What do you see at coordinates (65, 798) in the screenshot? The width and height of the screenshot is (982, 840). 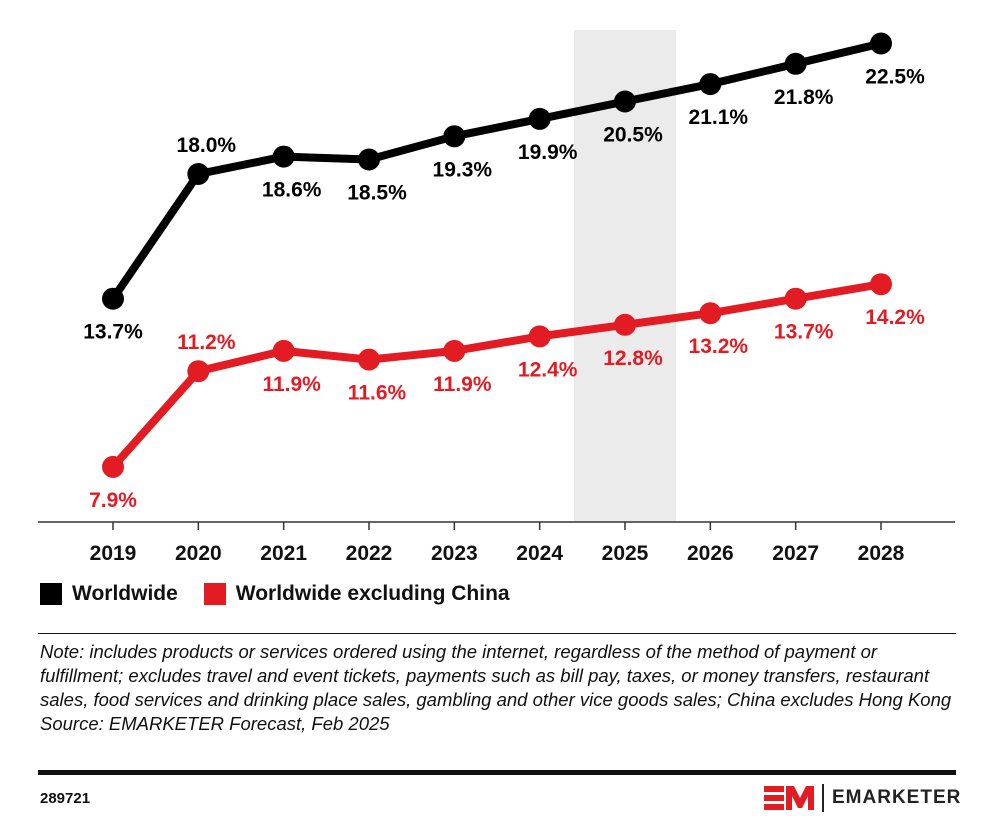 I see `chart-id: 289721` at bounding box center [65, 798].